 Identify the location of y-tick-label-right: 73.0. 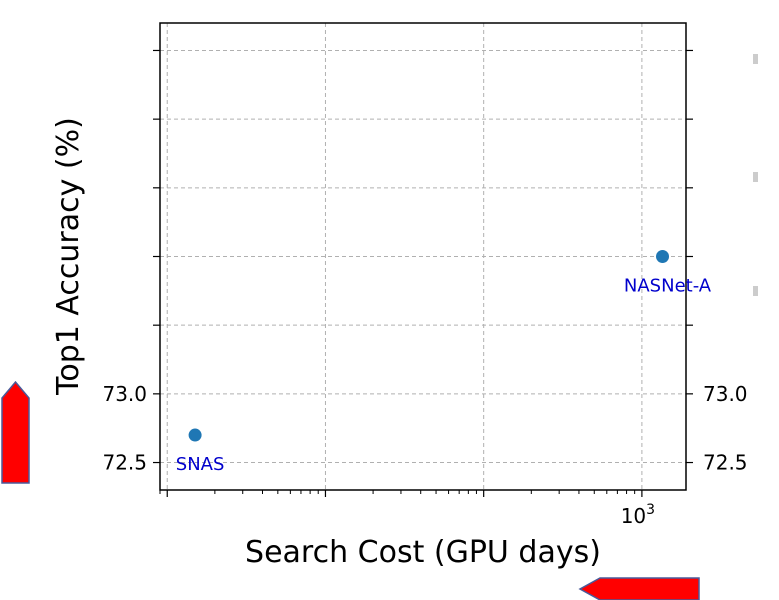
(725, 394).